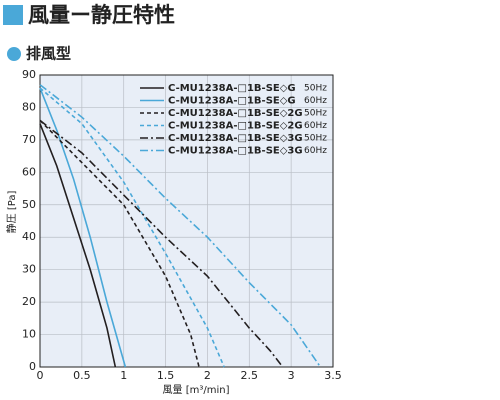  I want to click on y-tick-label: 90, so click(29, 74).